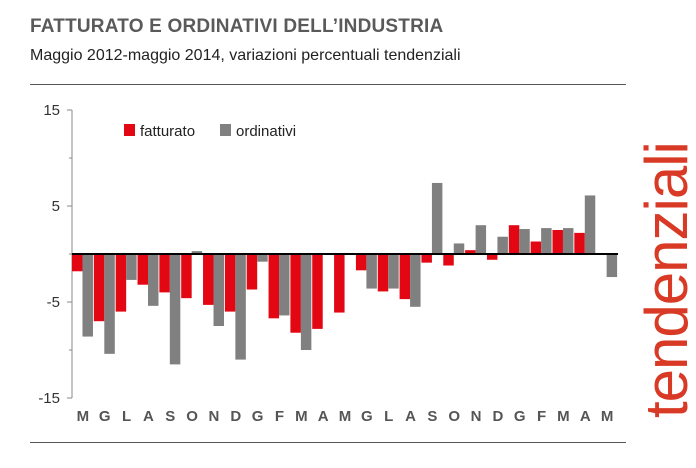  What do you see at coordinates (328, 442) in the screenshot?
I see `bottom-rule` at bounding box center [328, 442].